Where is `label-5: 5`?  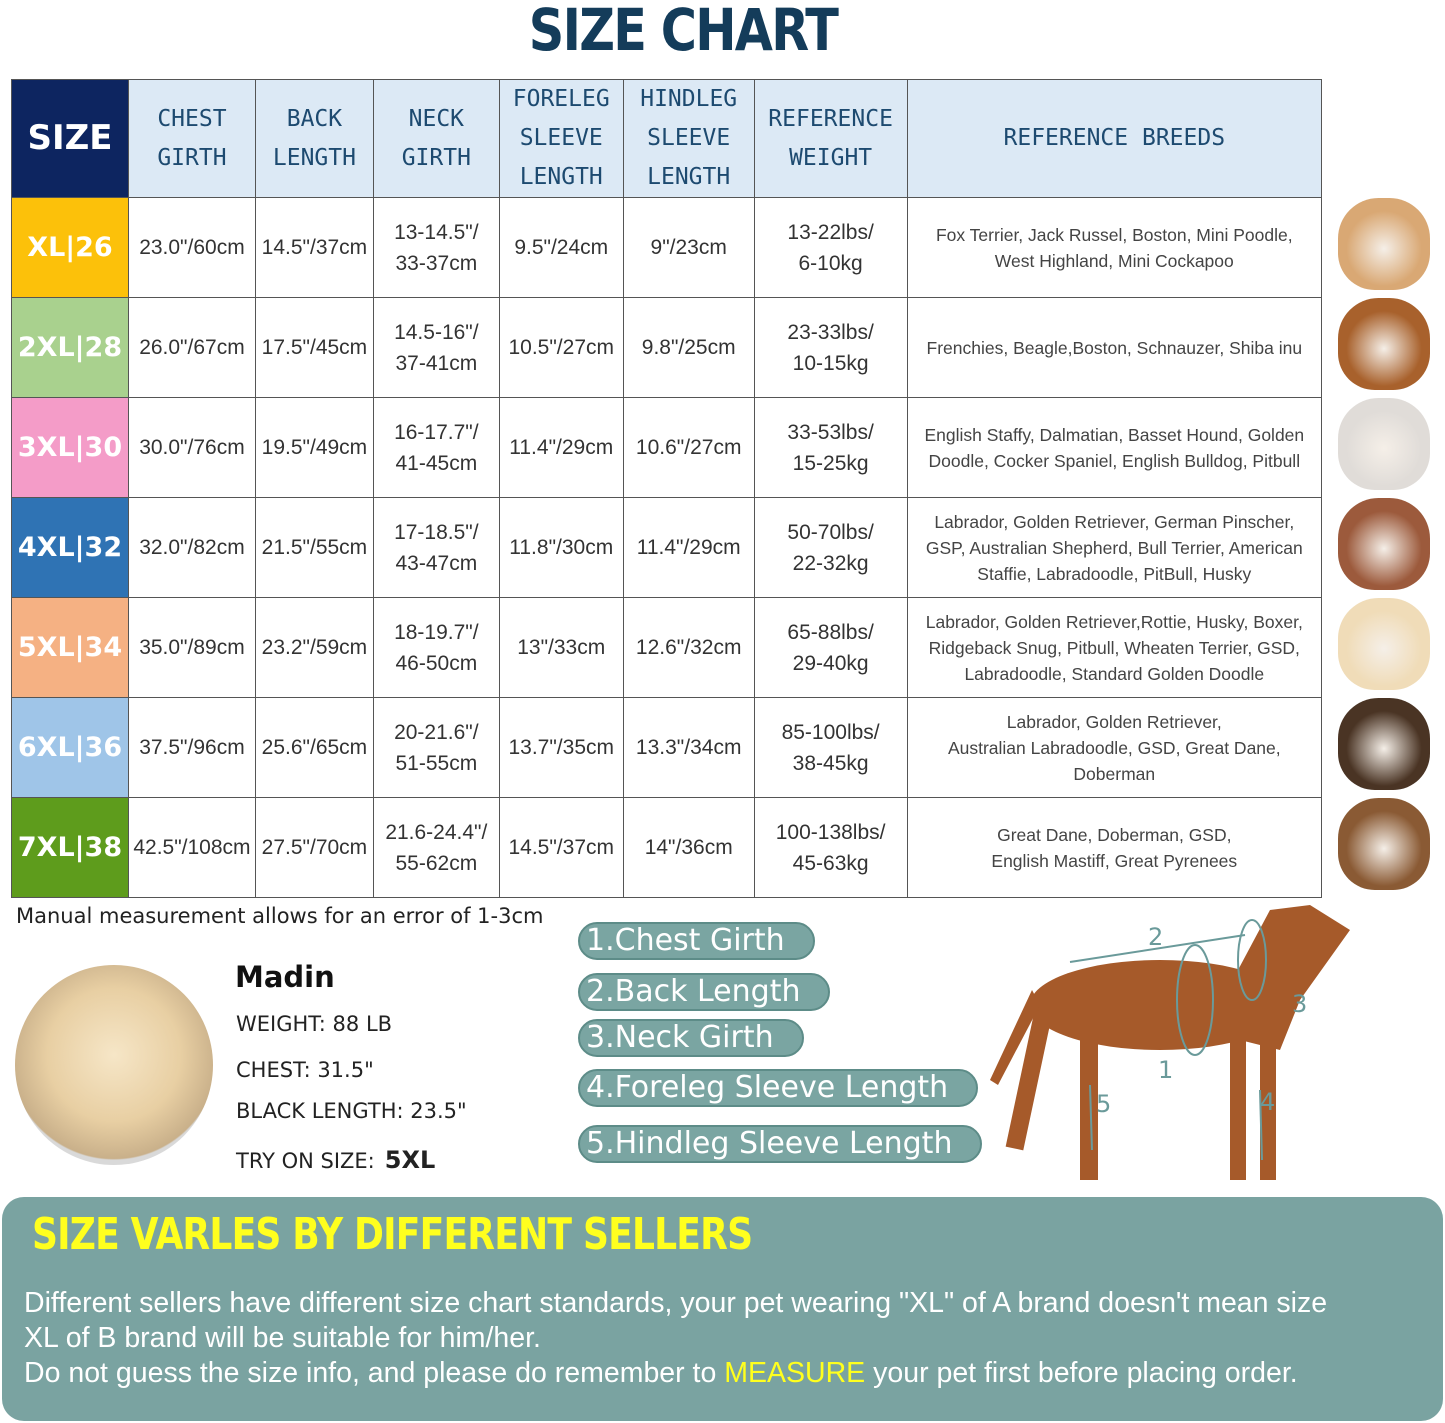
label-5: 5 is located at coordinates (1103, 1104).